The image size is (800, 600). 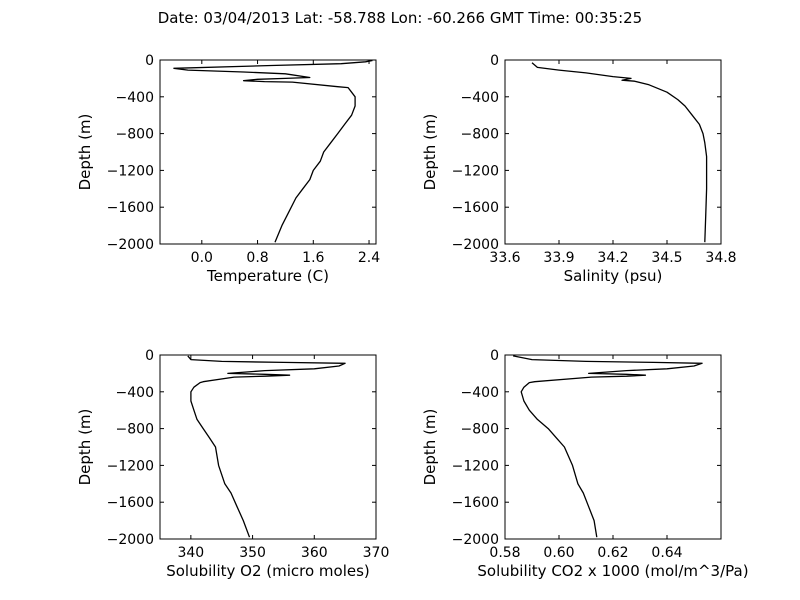 I want to click on x-tick-label: 0.58, so click(x=504, y=553).